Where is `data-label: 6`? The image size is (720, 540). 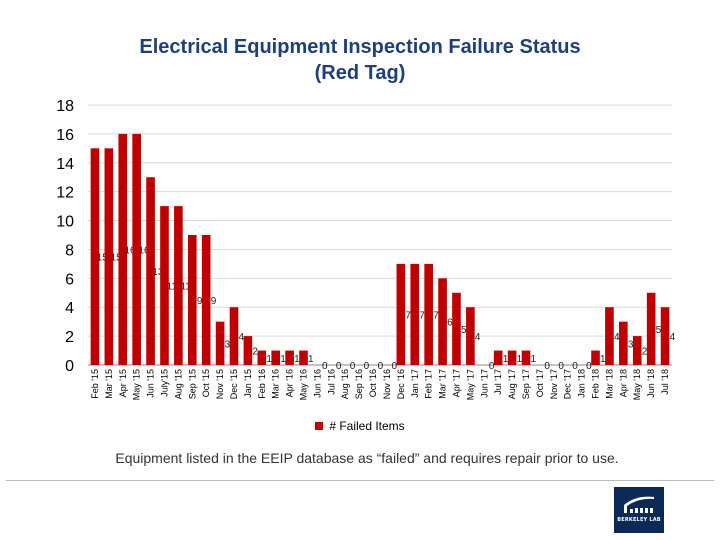 data-label: 6 is located at coordinates (450, 323).